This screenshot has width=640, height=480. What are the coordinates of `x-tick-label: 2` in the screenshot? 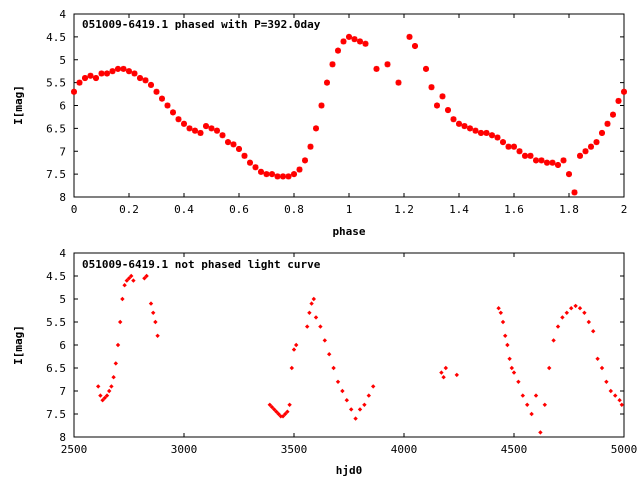 It's located at (624, 209).